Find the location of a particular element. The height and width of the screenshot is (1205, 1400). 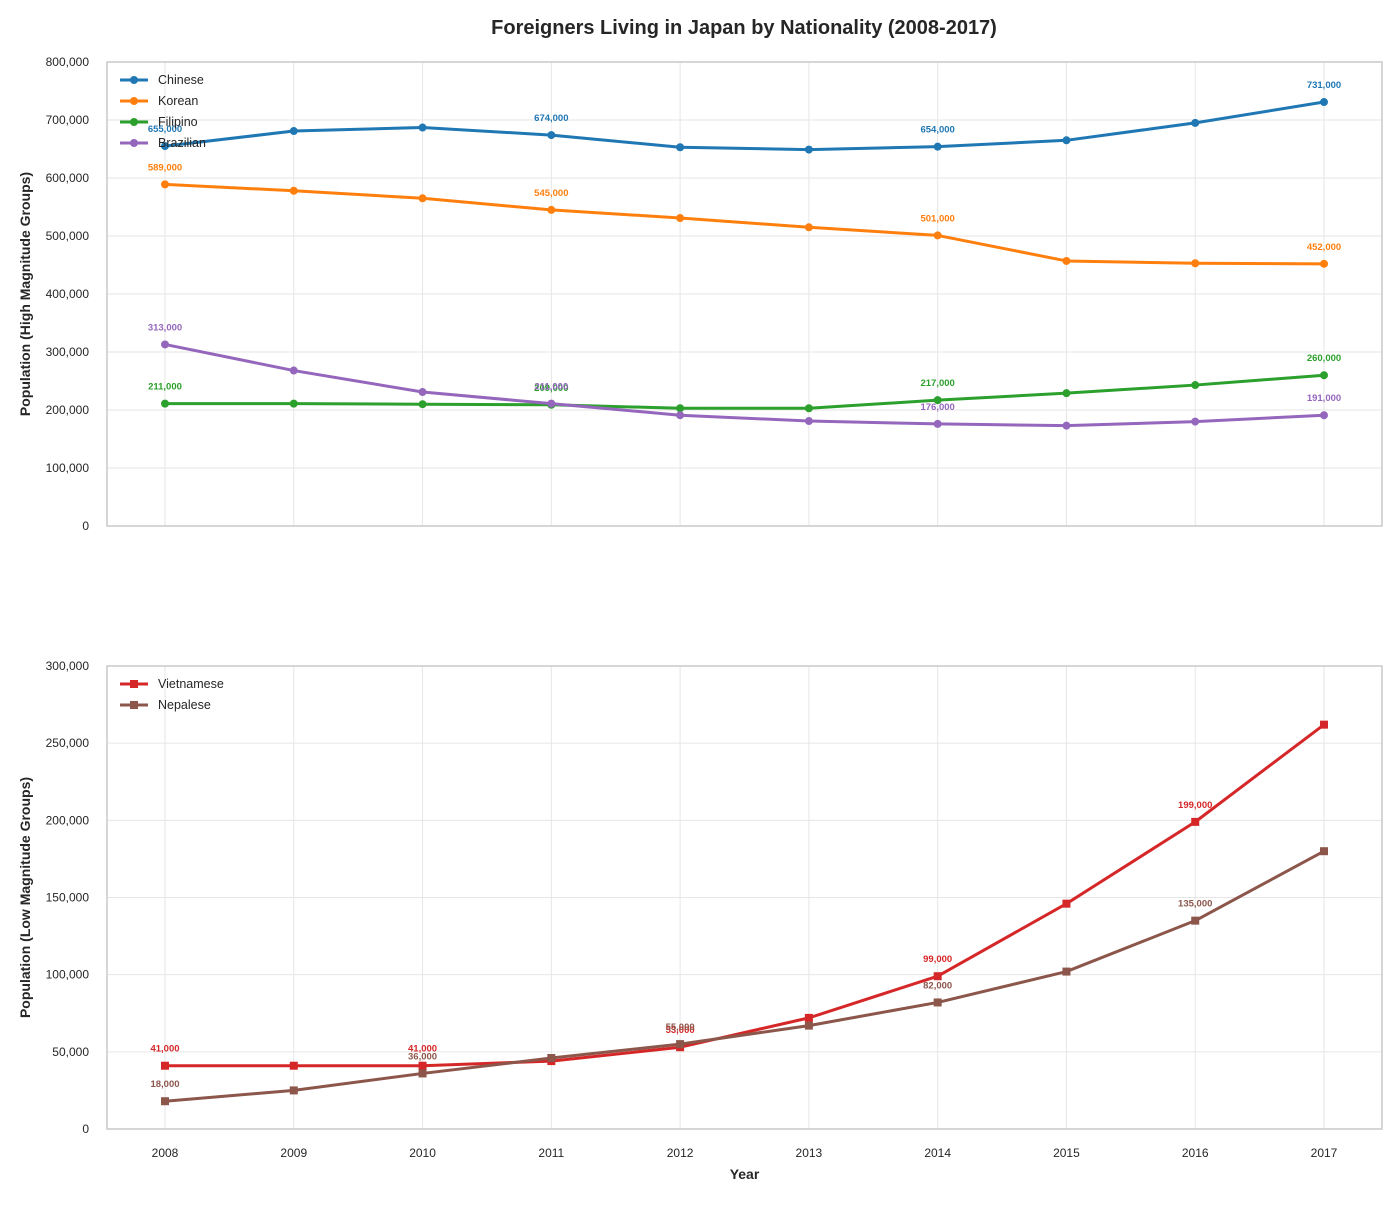

y-axis-label: Population (Low Magnitude Groups) is located at coordinates (25, 897).